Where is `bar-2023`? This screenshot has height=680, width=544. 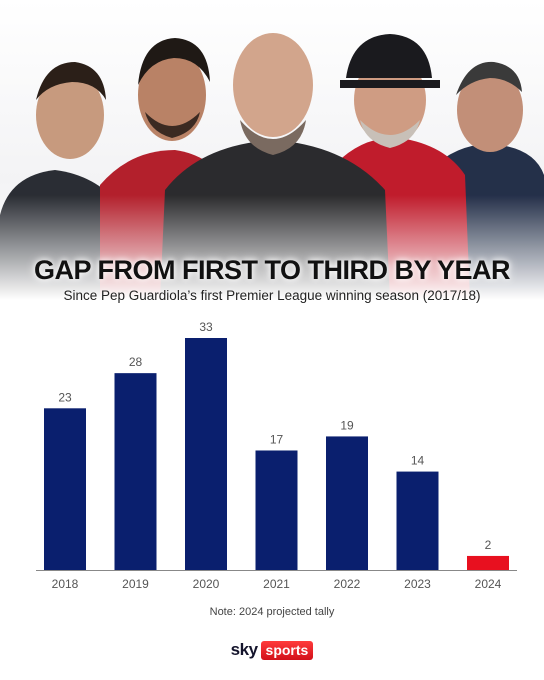
bar-2023 is located at coordinates (417, 520).